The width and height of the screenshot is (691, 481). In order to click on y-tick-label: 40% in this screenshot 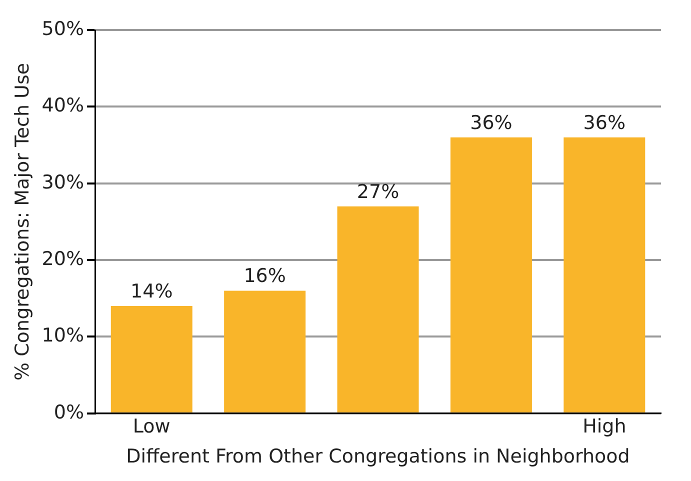, I will do `click(63, 105)`.